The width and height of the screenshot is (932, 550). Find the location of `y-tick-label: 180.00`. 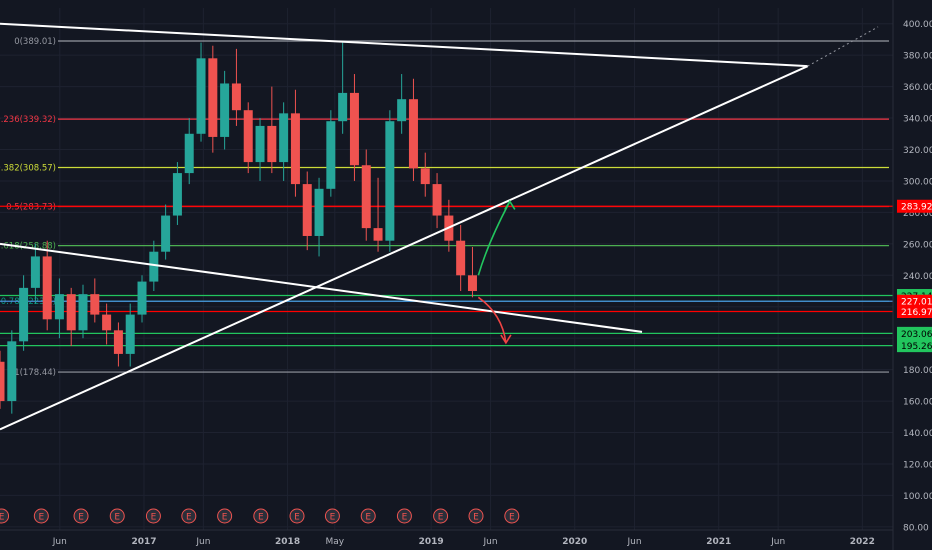

y-tick-label: 180.00 is located at coordinates (917, 371).